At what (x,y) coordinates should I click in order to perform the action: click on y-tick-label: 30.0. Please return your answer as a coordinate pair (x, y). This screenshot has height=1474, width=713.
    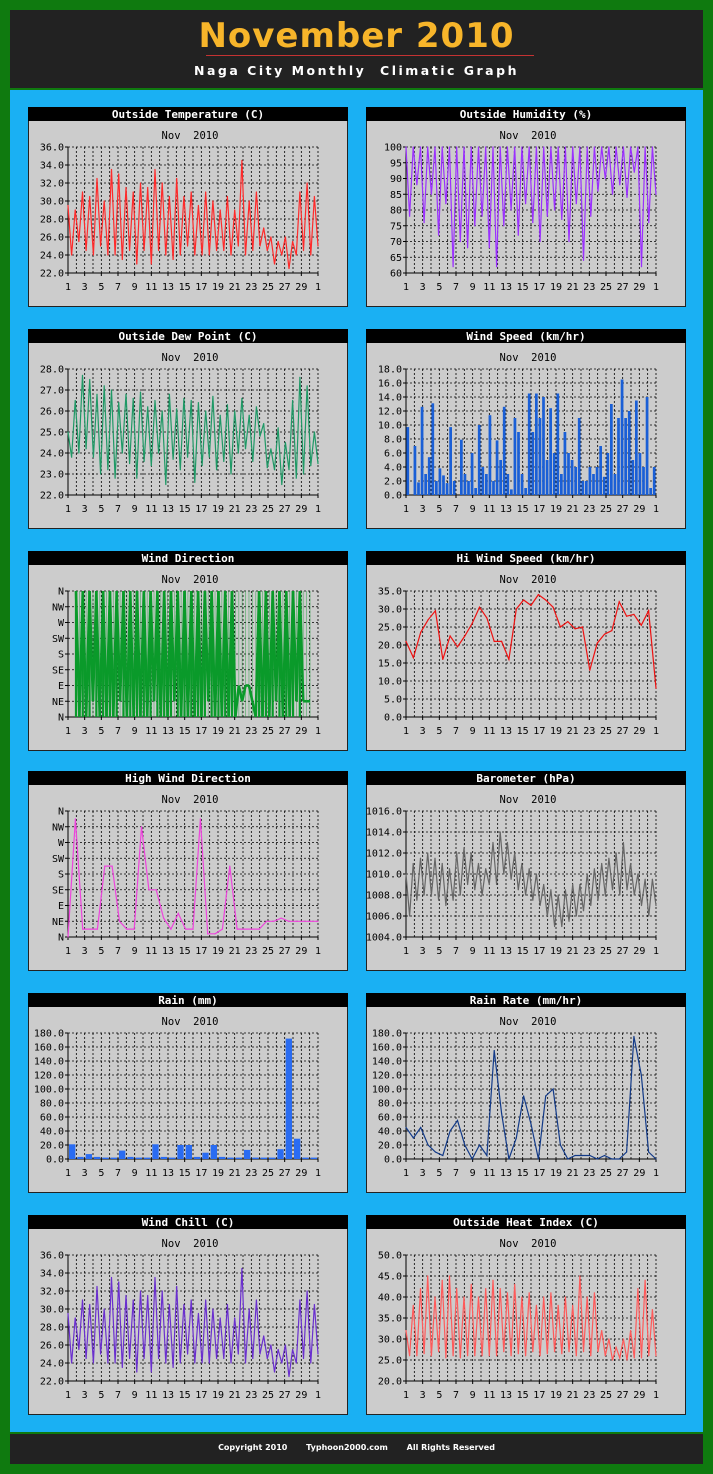
    Looking at the image, I should click on (390, 610).